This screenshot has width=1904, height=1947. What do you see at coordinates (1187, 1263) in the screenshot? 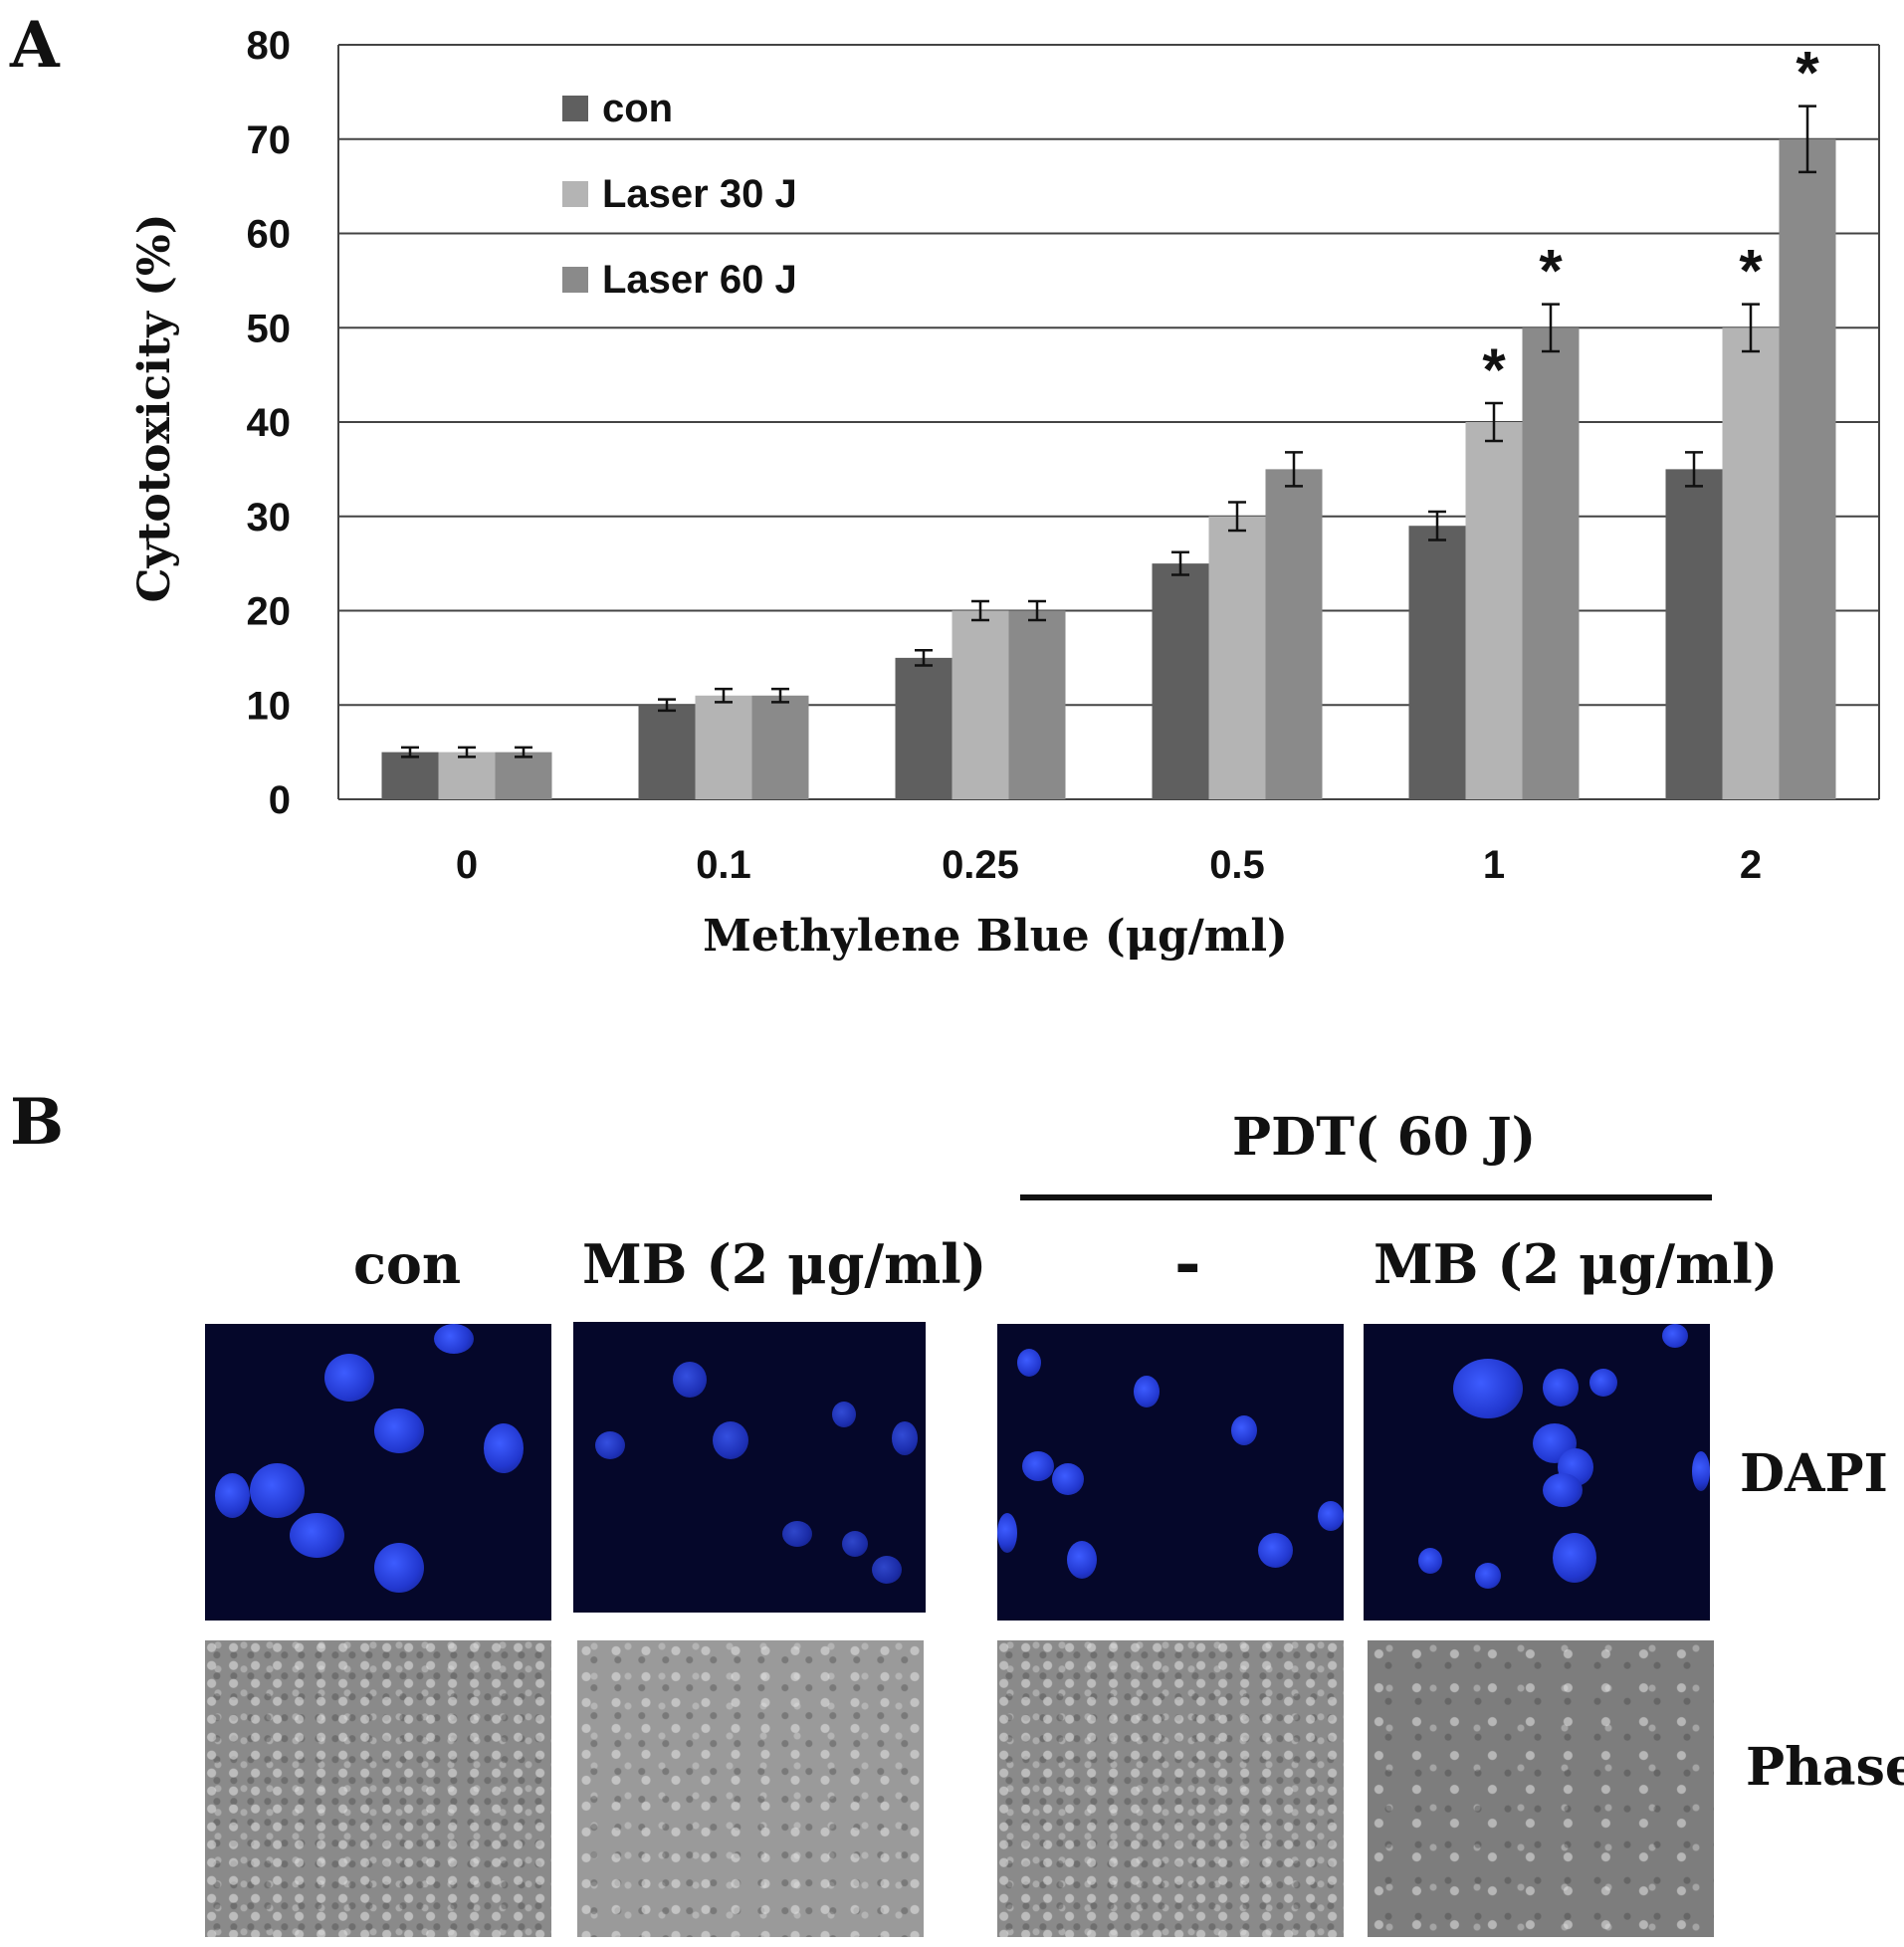
I see `column-label-pdt-only: -` at bounding box center [1187, 1263].